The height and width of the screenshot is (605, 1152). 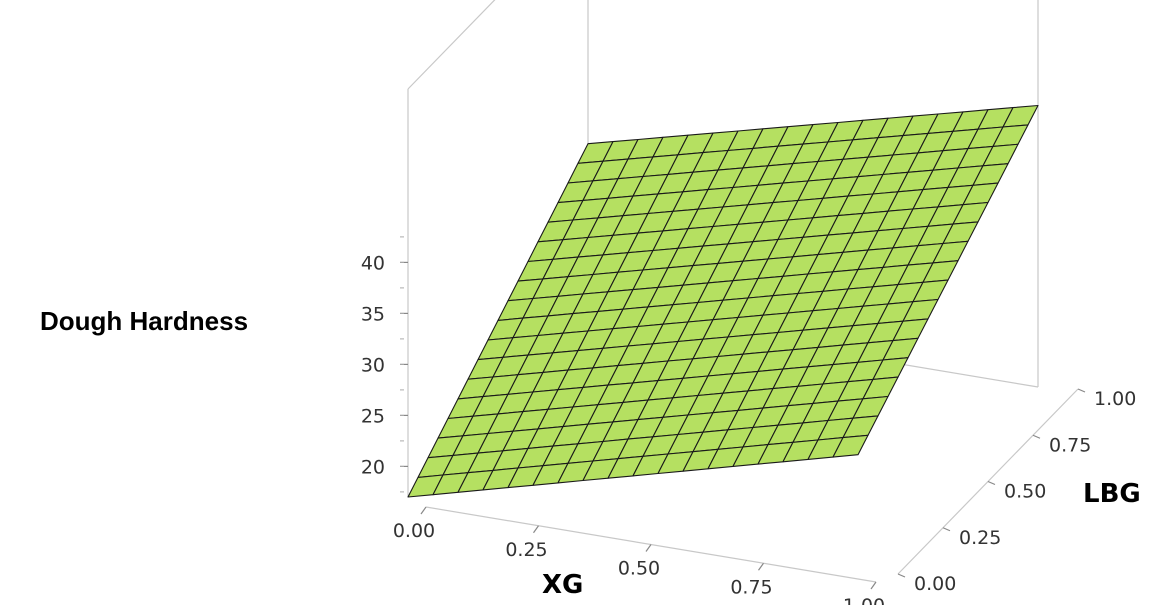 What do you see at coordinates (373, 365) in the screenshot?
I see `z-tick-label: 30` at bounding box center [373, 365].